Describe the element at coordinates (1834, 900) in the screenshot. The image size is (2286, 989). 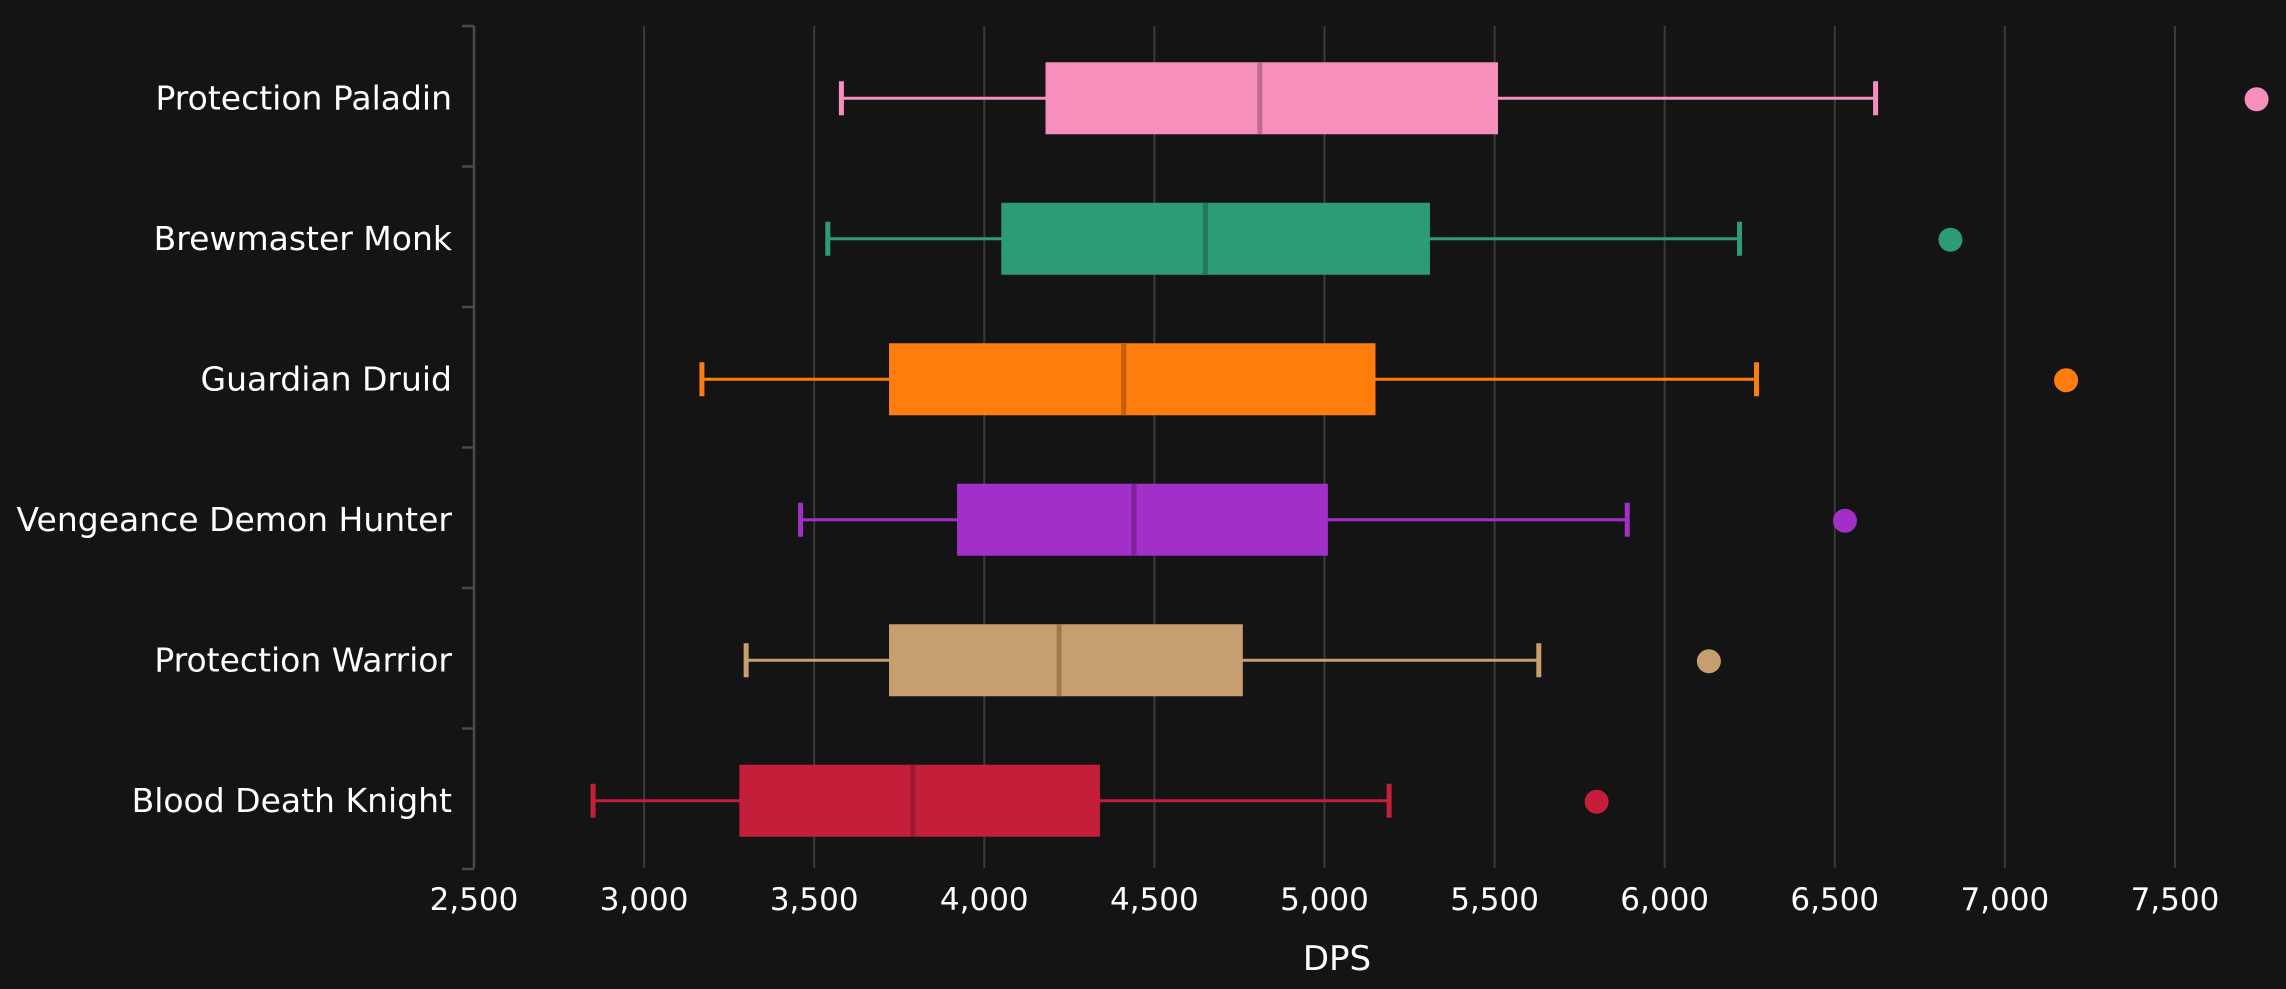
I see `x-tick-label: 6,500` at that location.